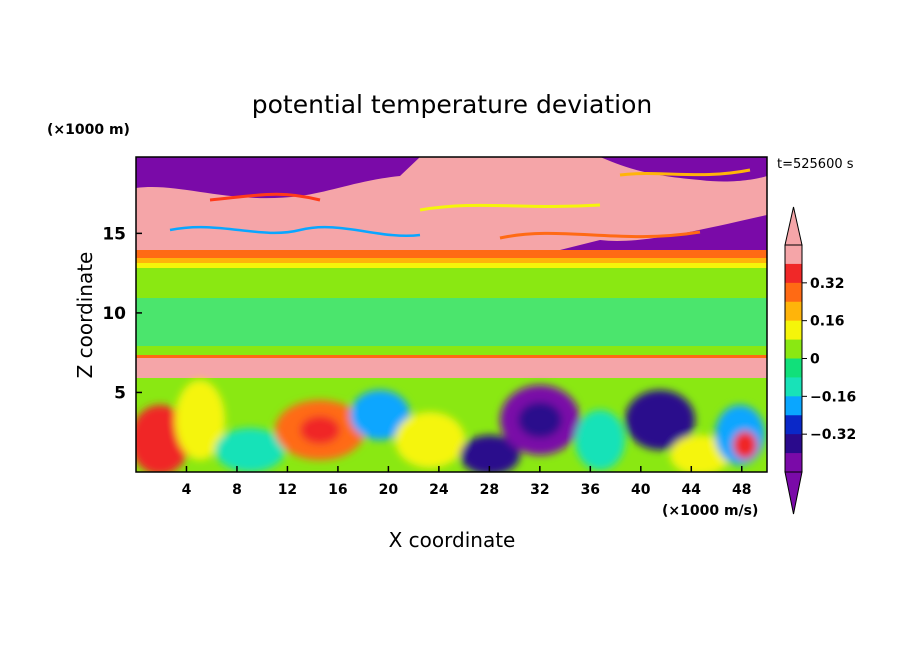 Image resolution: width=904 pixels, height=654 pixels. I want to click on colorbar-label: 0.32, so click(827, 284).